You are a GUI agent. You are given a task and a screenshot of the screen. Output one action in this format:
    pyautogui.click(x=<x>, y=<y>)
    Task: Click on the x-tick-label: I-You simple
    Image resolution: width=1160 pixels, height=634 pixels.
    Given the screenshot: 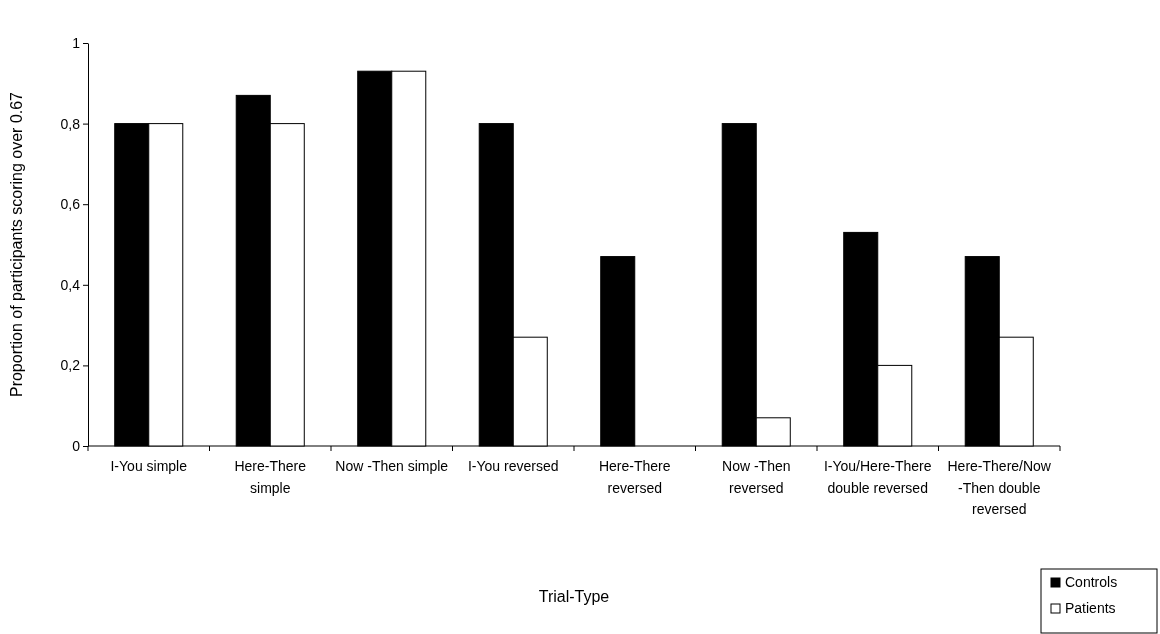 What is the action you would take?
    pyautogui.click(x=149, y=466)
    